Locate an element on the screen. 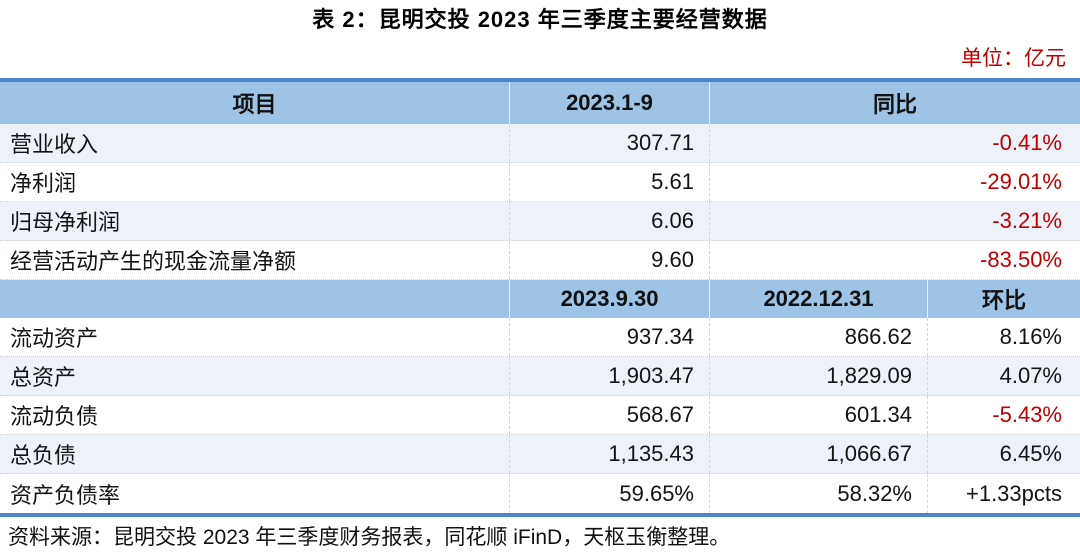  row-value-2022: 1,829.09 is located at coordinates (819, 376).